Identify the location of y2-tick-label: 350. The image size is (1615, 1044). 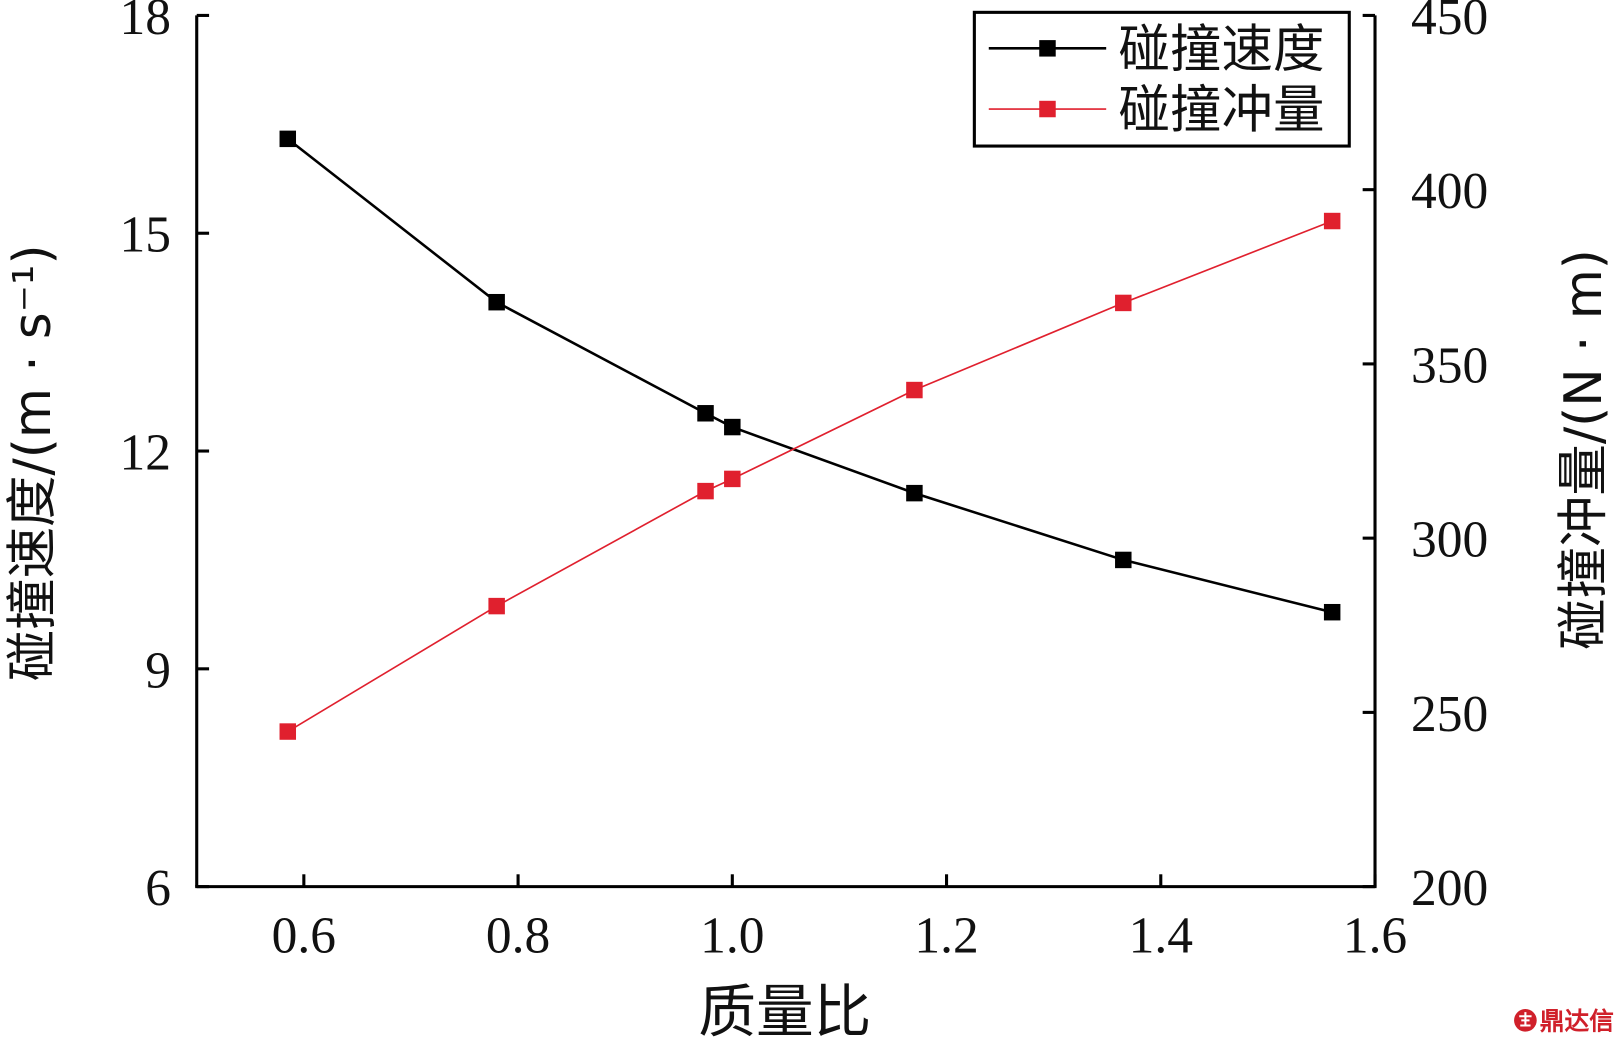
(1449, 365).